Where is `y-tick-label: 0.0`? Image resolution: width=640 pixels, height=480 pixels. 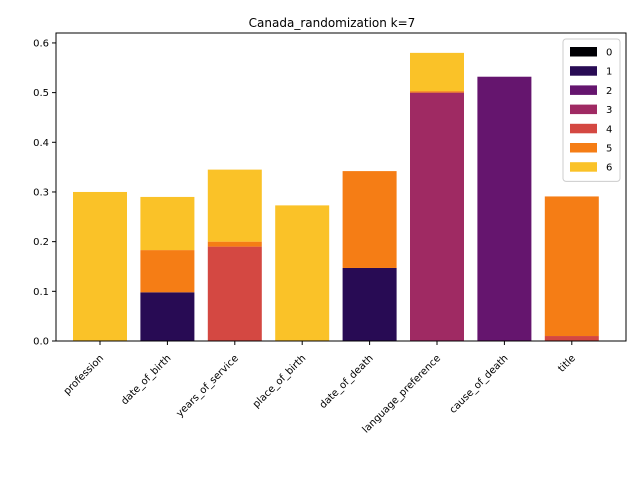 y-tick-label: 0.0 is located at coordinates (41, 342).